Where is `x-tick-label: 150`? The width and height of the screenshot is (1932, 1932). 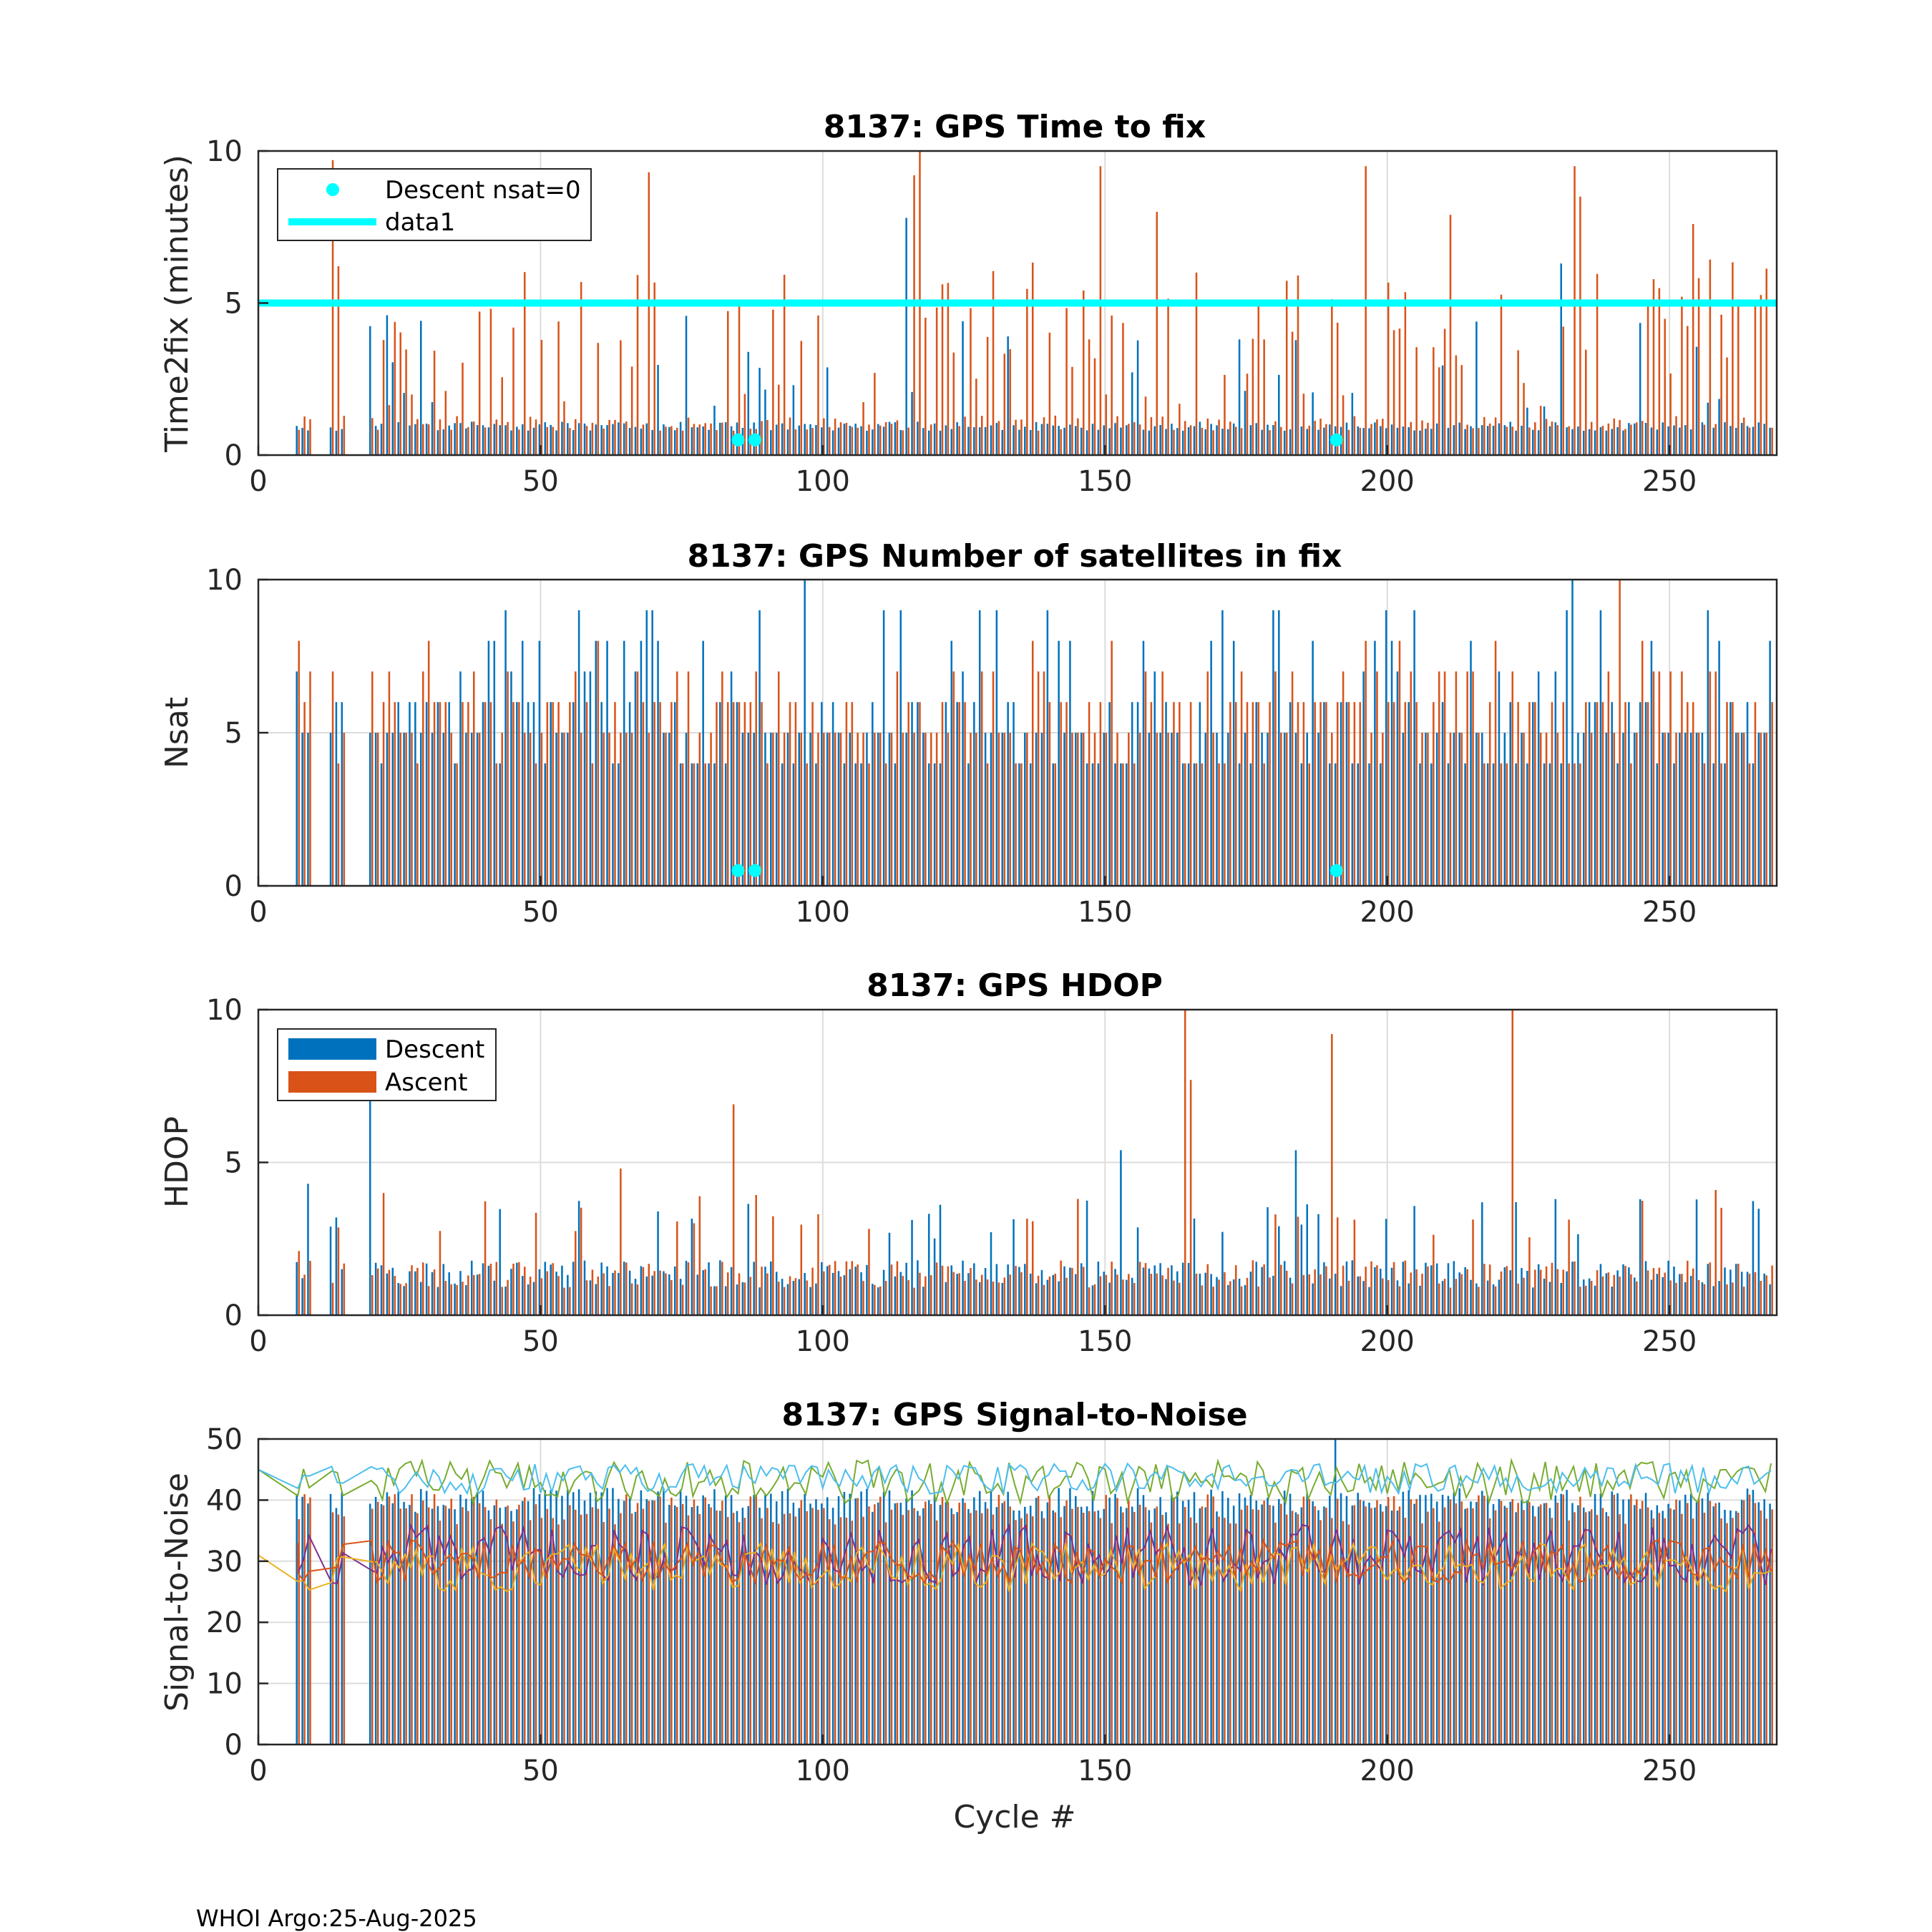 x-tick-label: 150 is located at coordinates (1105, 912).